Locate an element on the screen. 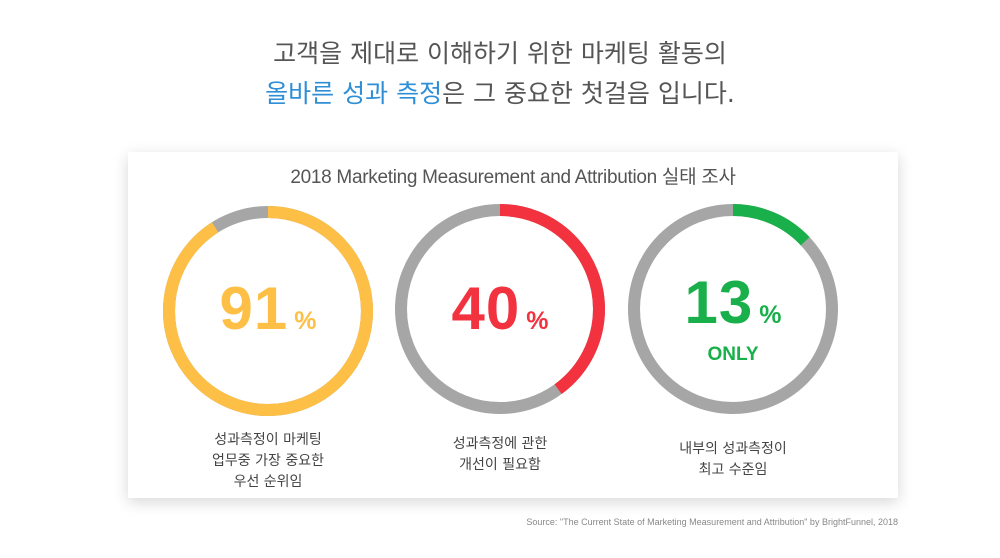  ring-sub-label-3: ONLY is located at coordinates (733, 354).